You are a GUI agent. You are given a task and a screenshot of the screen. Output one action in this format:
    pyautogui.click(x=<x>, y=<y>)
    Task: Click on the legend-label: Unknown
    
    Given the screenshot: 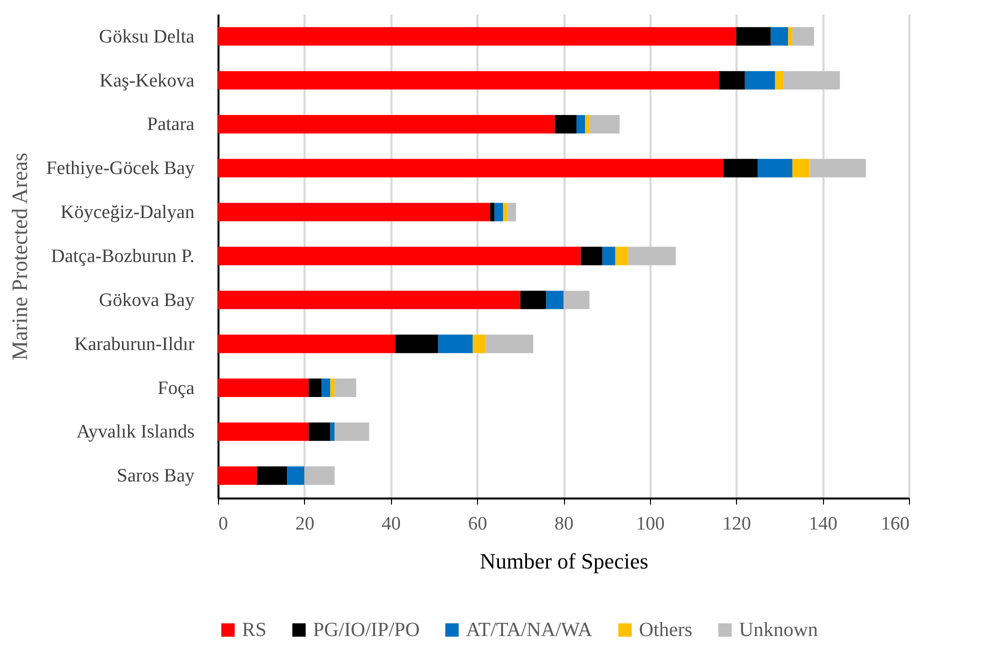 What is the action you would take?
    pyautogui.click(x=778, y=630)
    